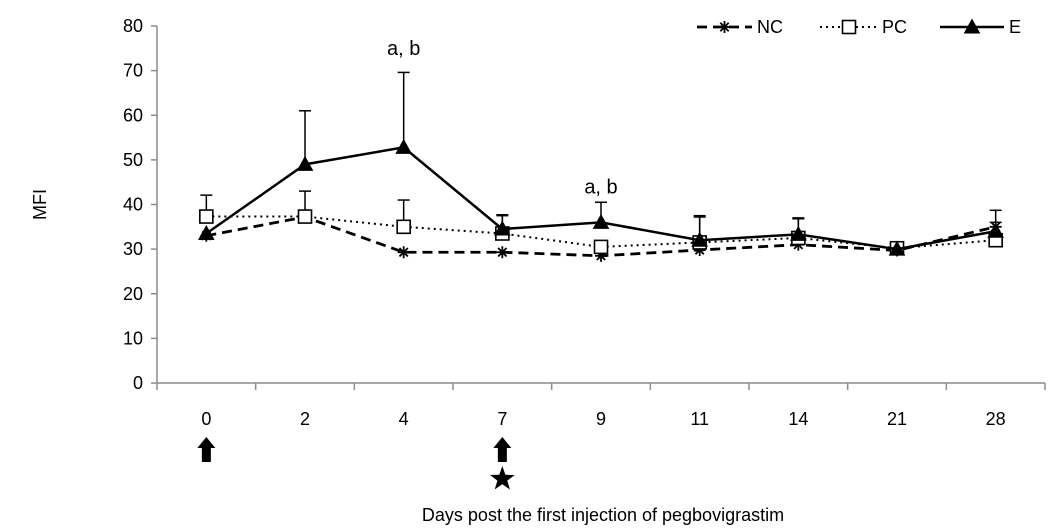 This screenshot has height=529, width=1054. I want to click on legend-item-E: E, so click(980, 27).